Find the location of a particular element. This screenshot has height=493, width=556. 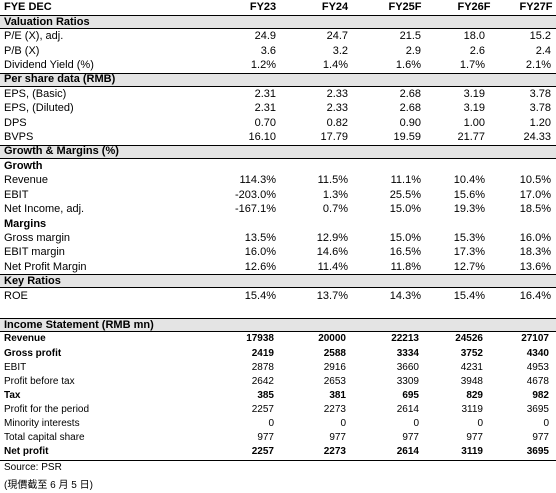

cell-value: 0.70 is located at coordinates (265, 122).